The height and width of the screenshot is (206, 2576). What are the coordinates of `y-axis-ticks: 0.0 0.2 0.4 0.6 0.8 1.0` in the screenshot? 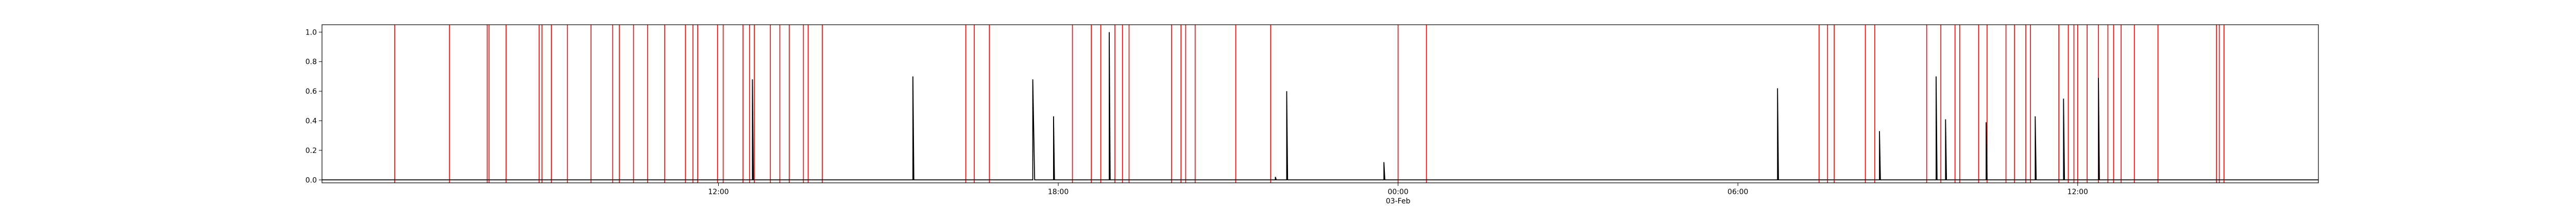 It's located at (314, 106).